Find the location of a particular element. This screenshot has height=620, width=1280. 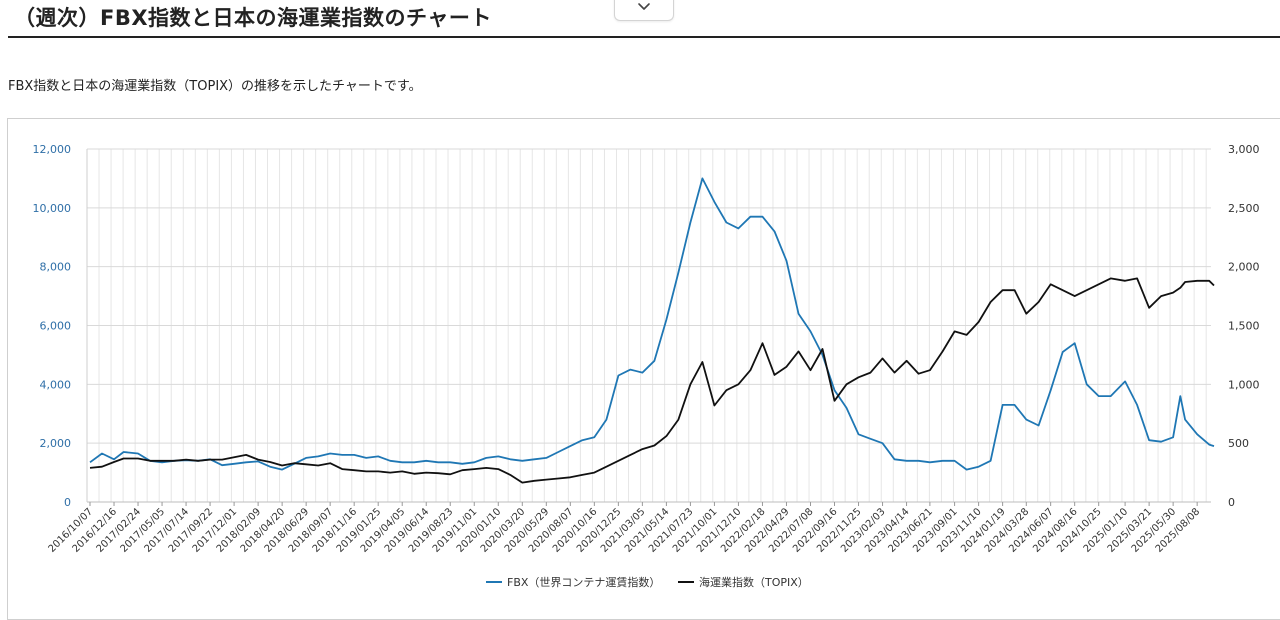

y-right-tick-label: 2,000 is located at coordinates (1244, 267).